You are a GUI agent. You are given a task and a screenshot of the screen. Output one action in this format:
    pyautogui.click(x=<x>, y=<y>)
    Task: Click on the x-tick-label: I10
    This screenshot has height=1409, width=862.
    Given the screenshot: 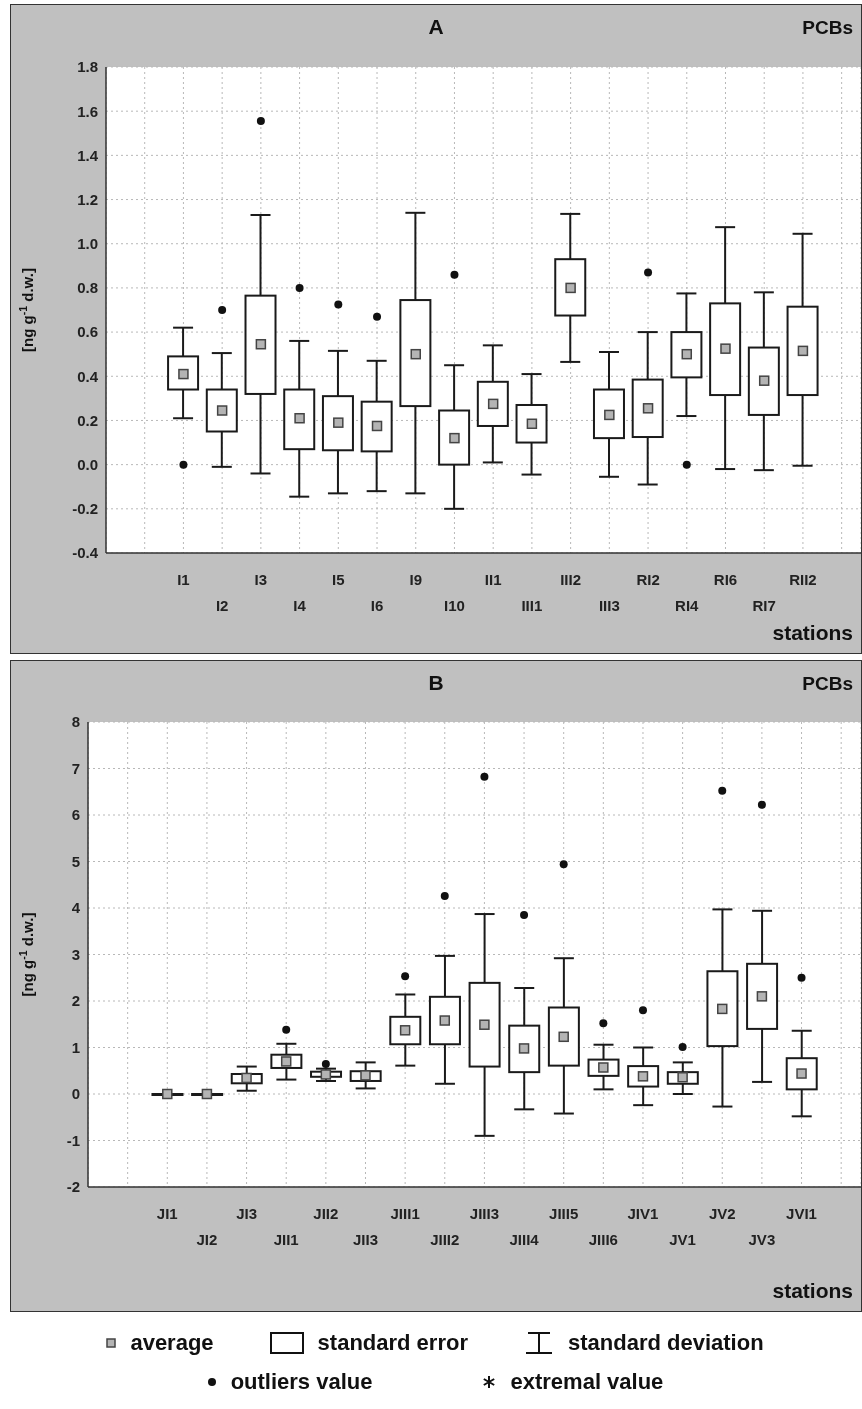 What is the action you would take?
    pyautogui.click(x=454, y=605)
    